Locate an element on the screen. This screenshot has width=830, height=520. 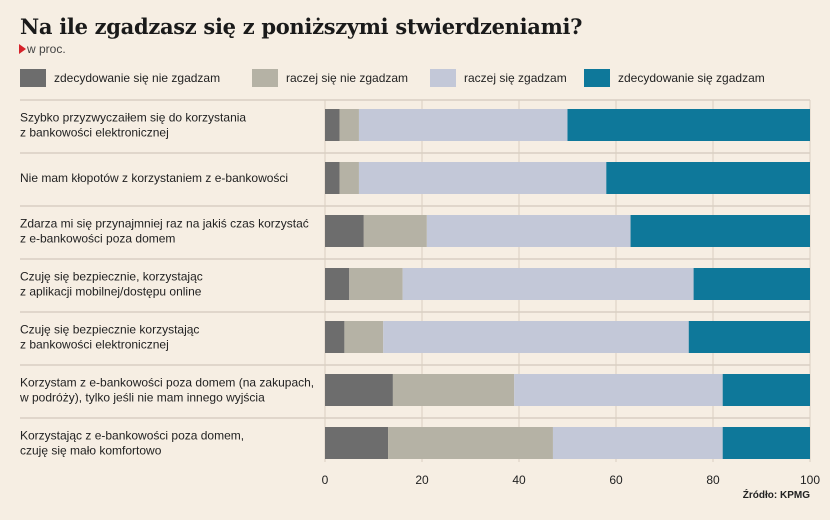
legend-label: raczej się nie zgadzam is located at coordinates (347, 78).